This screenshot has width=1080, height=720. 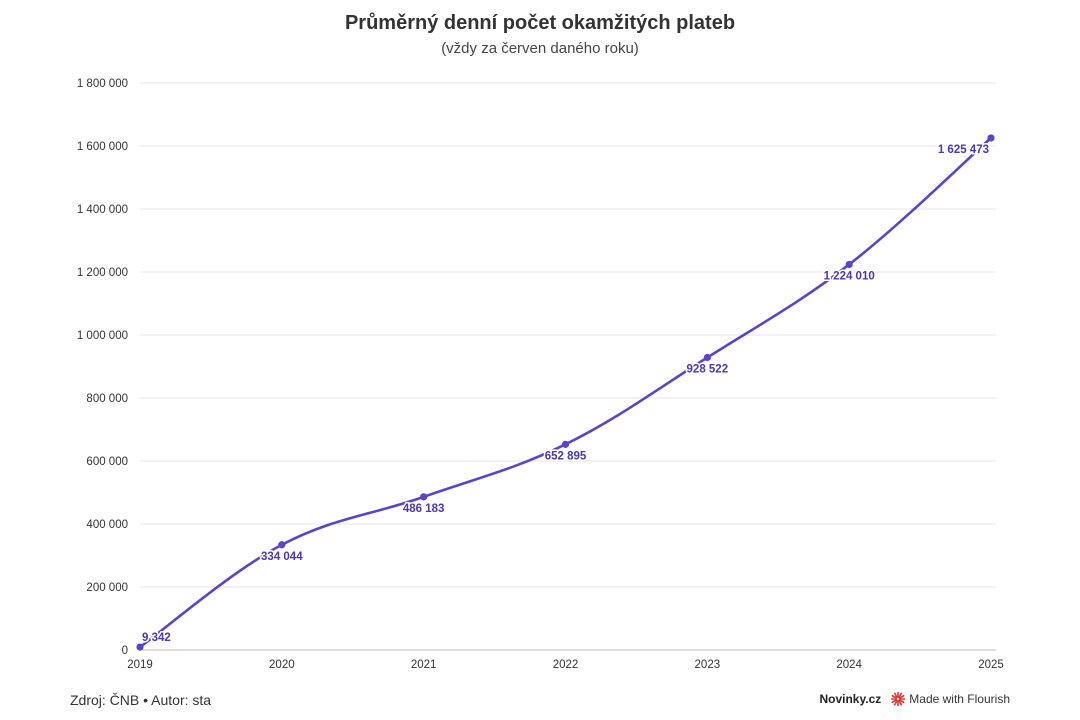 I want to click on flourish-icon, so click(x=898, y=699).